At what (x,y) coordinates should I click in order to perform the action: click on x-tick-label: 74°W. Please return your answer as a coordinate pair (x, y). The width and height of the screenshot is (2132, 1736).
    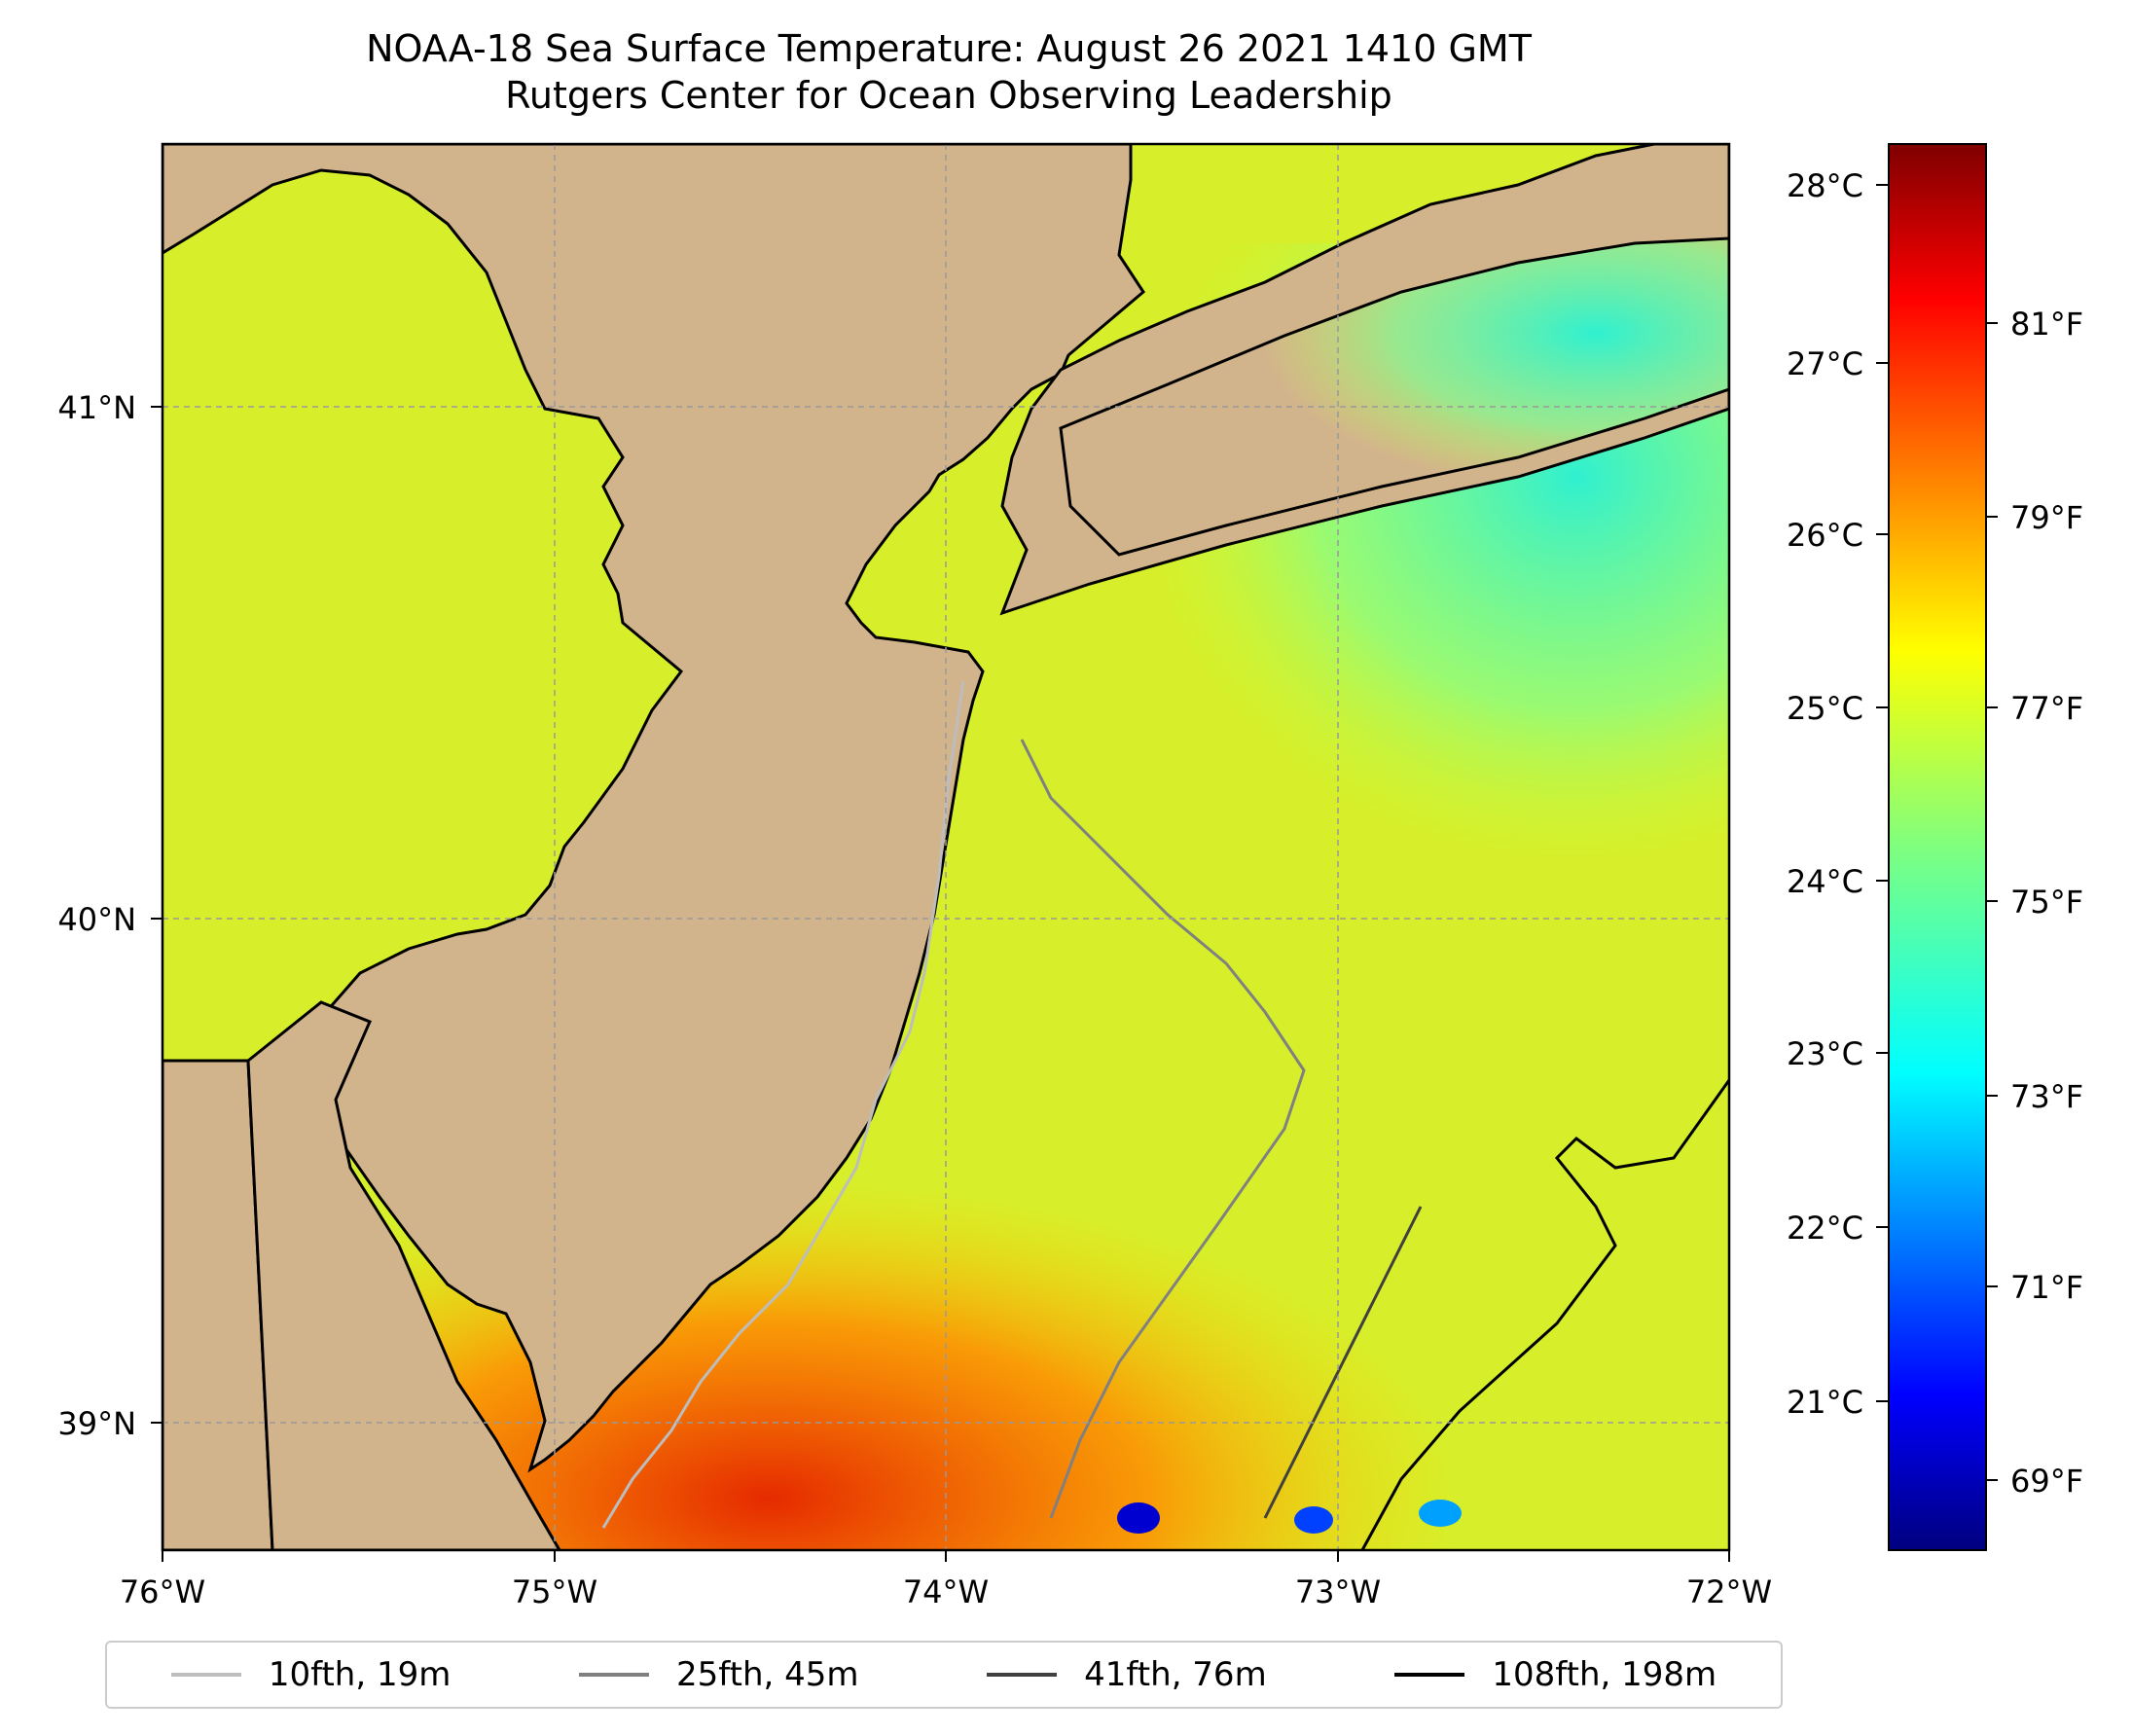
    Looking at the image, I should click on (946, 1592).